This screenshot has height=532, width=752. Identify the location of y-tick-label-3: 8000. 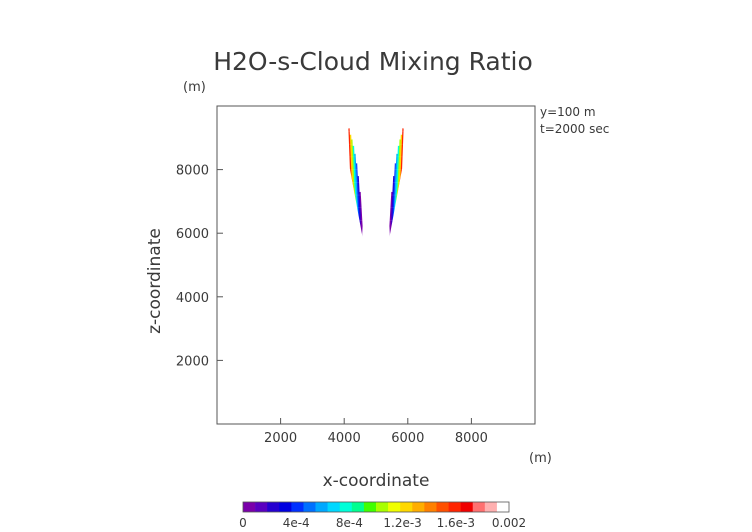
(192, 171).